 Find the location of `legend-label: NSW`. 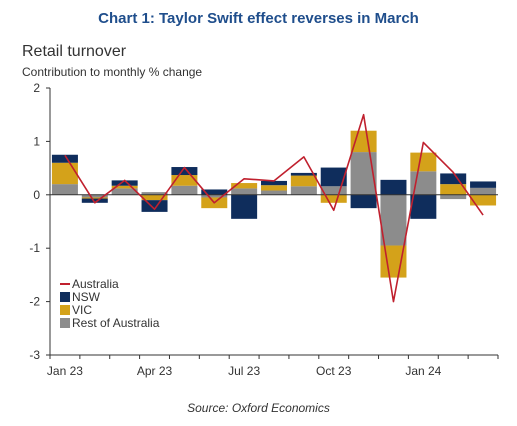

legend-label: NSW is located at coordinates (86, 297).